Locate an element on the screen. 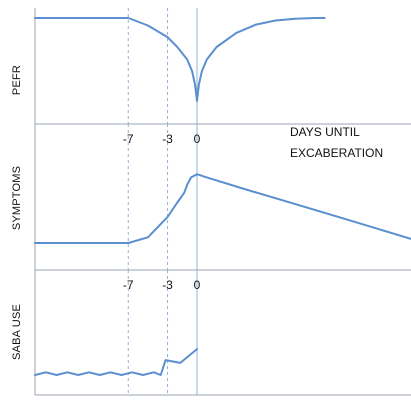  pefr-axis-label: PEFR is located at coordinates (17, 80).